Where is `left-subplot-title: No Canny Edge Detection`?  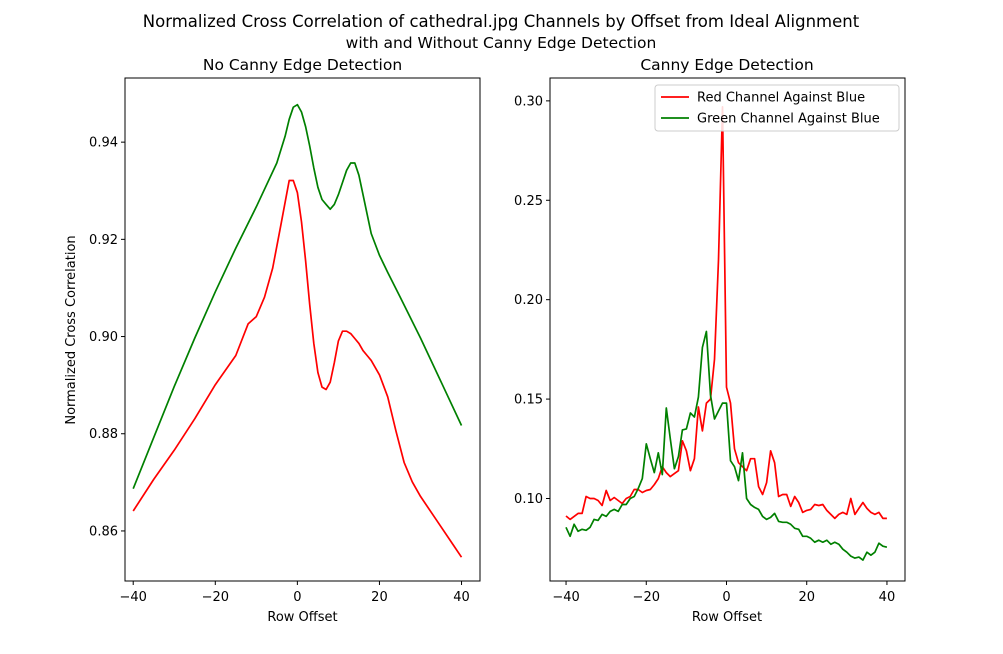
left-subplot-title: No Canny Edge Detection is located at coordinates (302, 65).